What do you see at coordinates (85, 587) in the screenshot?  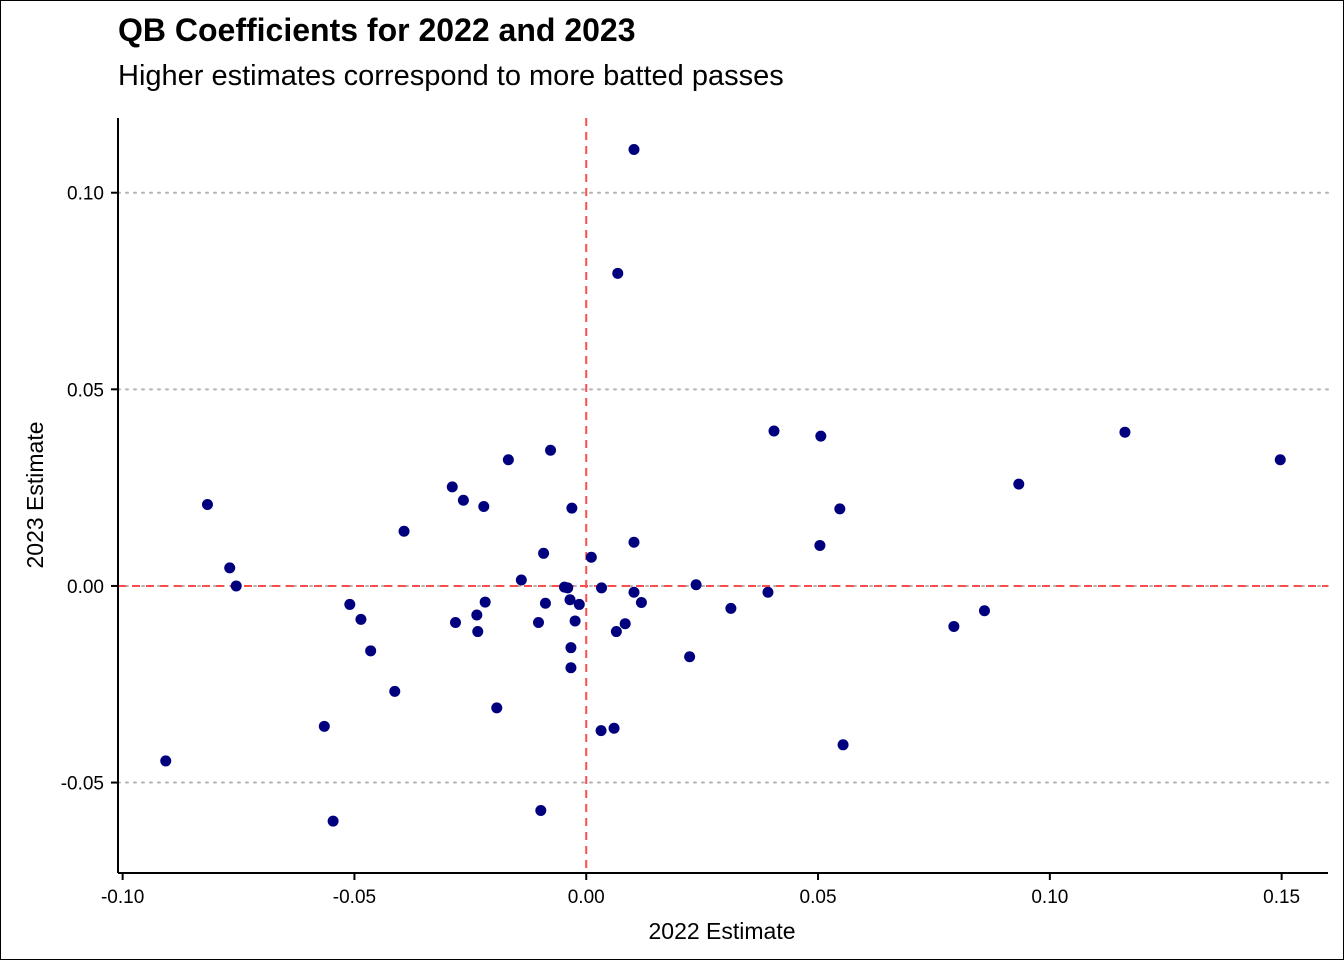 I see `y-tick-label: 0.00` at bounding box center [85, 587].